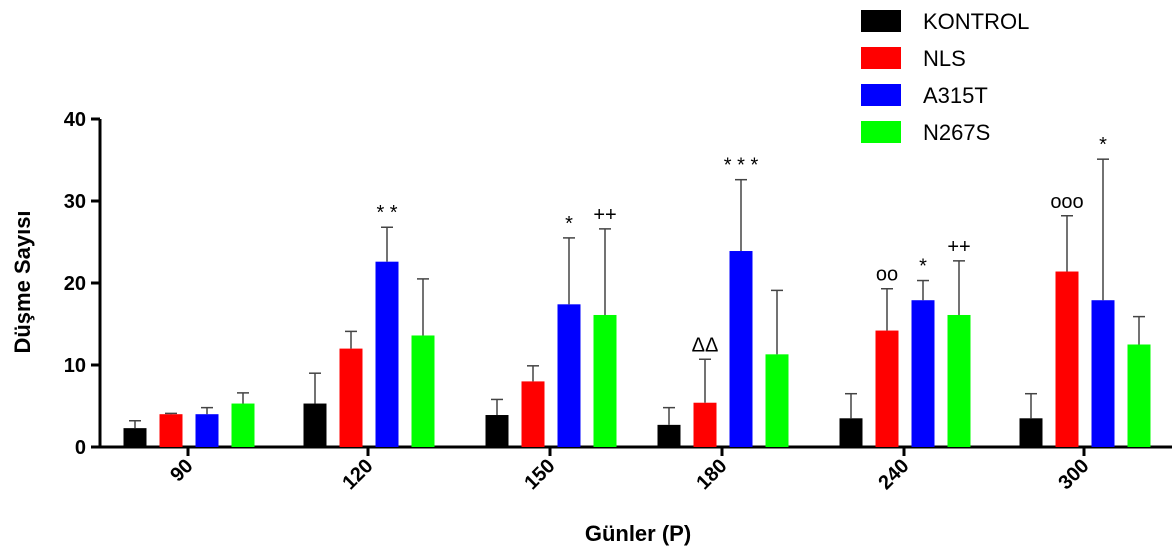  What do you see at coordinates (75, 120) in the screenshot?
I see `y-tick-label: 40` at bounding box center [75, 120].